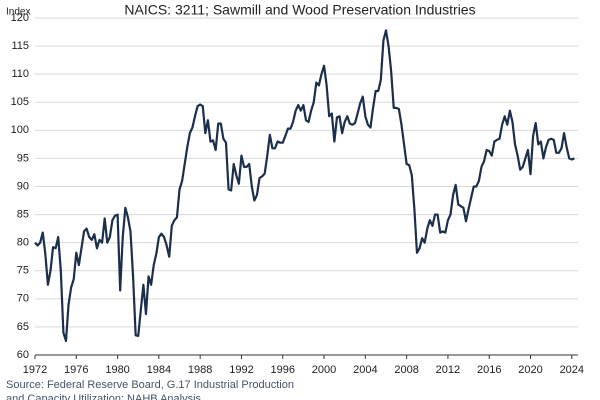 This screenshot has width=600, height=400. What do you see at coordinates (23, 299) in the screenshot?
I see `y-tick-label: 70` at bounding box center [23, 299].